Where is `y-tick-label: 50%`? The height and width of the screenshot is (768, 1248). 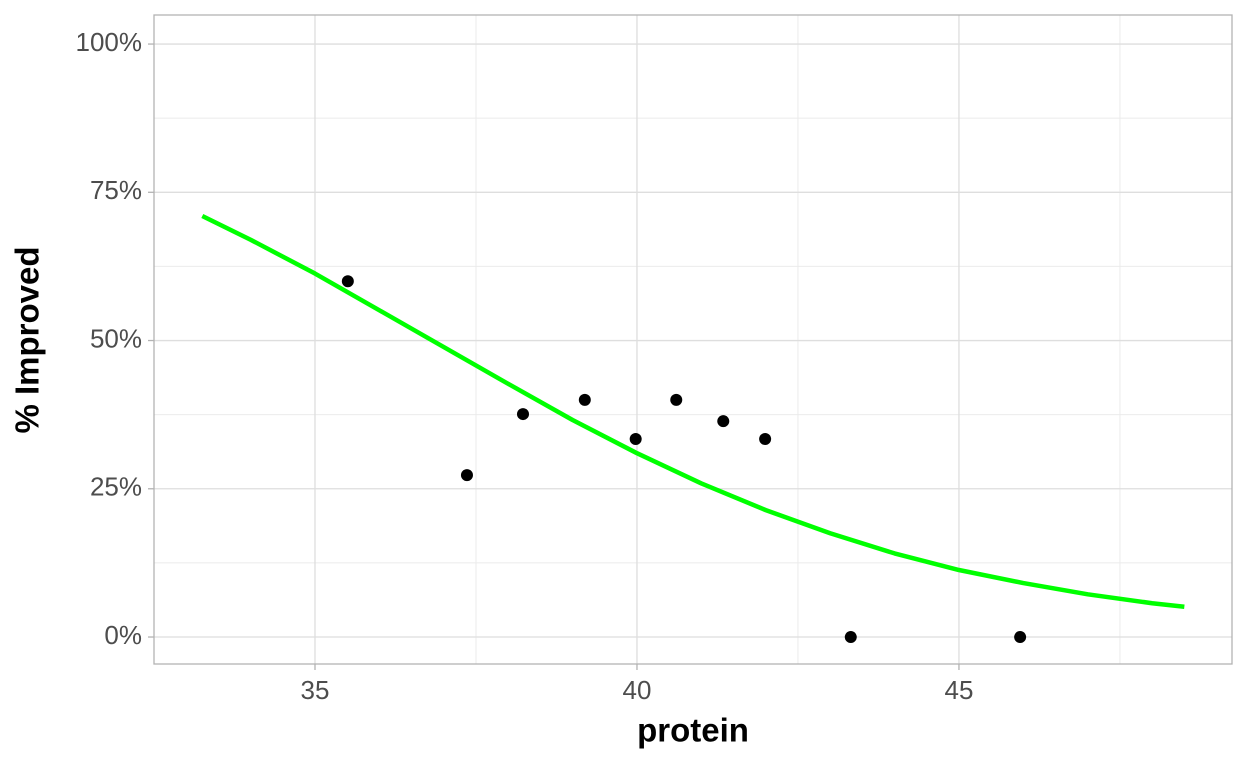 y-tick-label: 50% is located at coordinates (116, 338).